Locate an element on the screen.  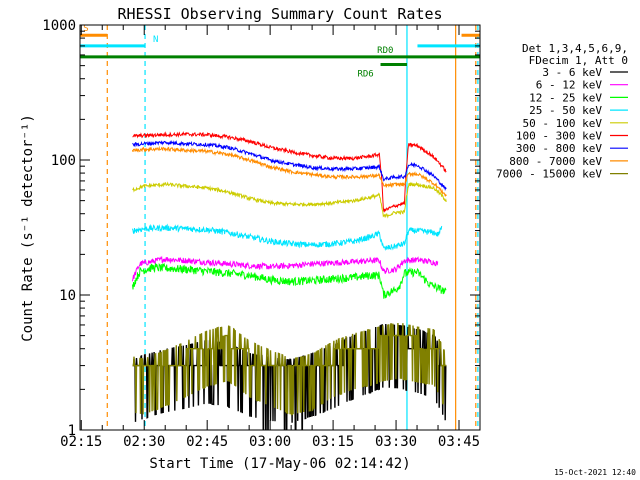
y-tick-label: 10 is located at coordinates (67, 296).